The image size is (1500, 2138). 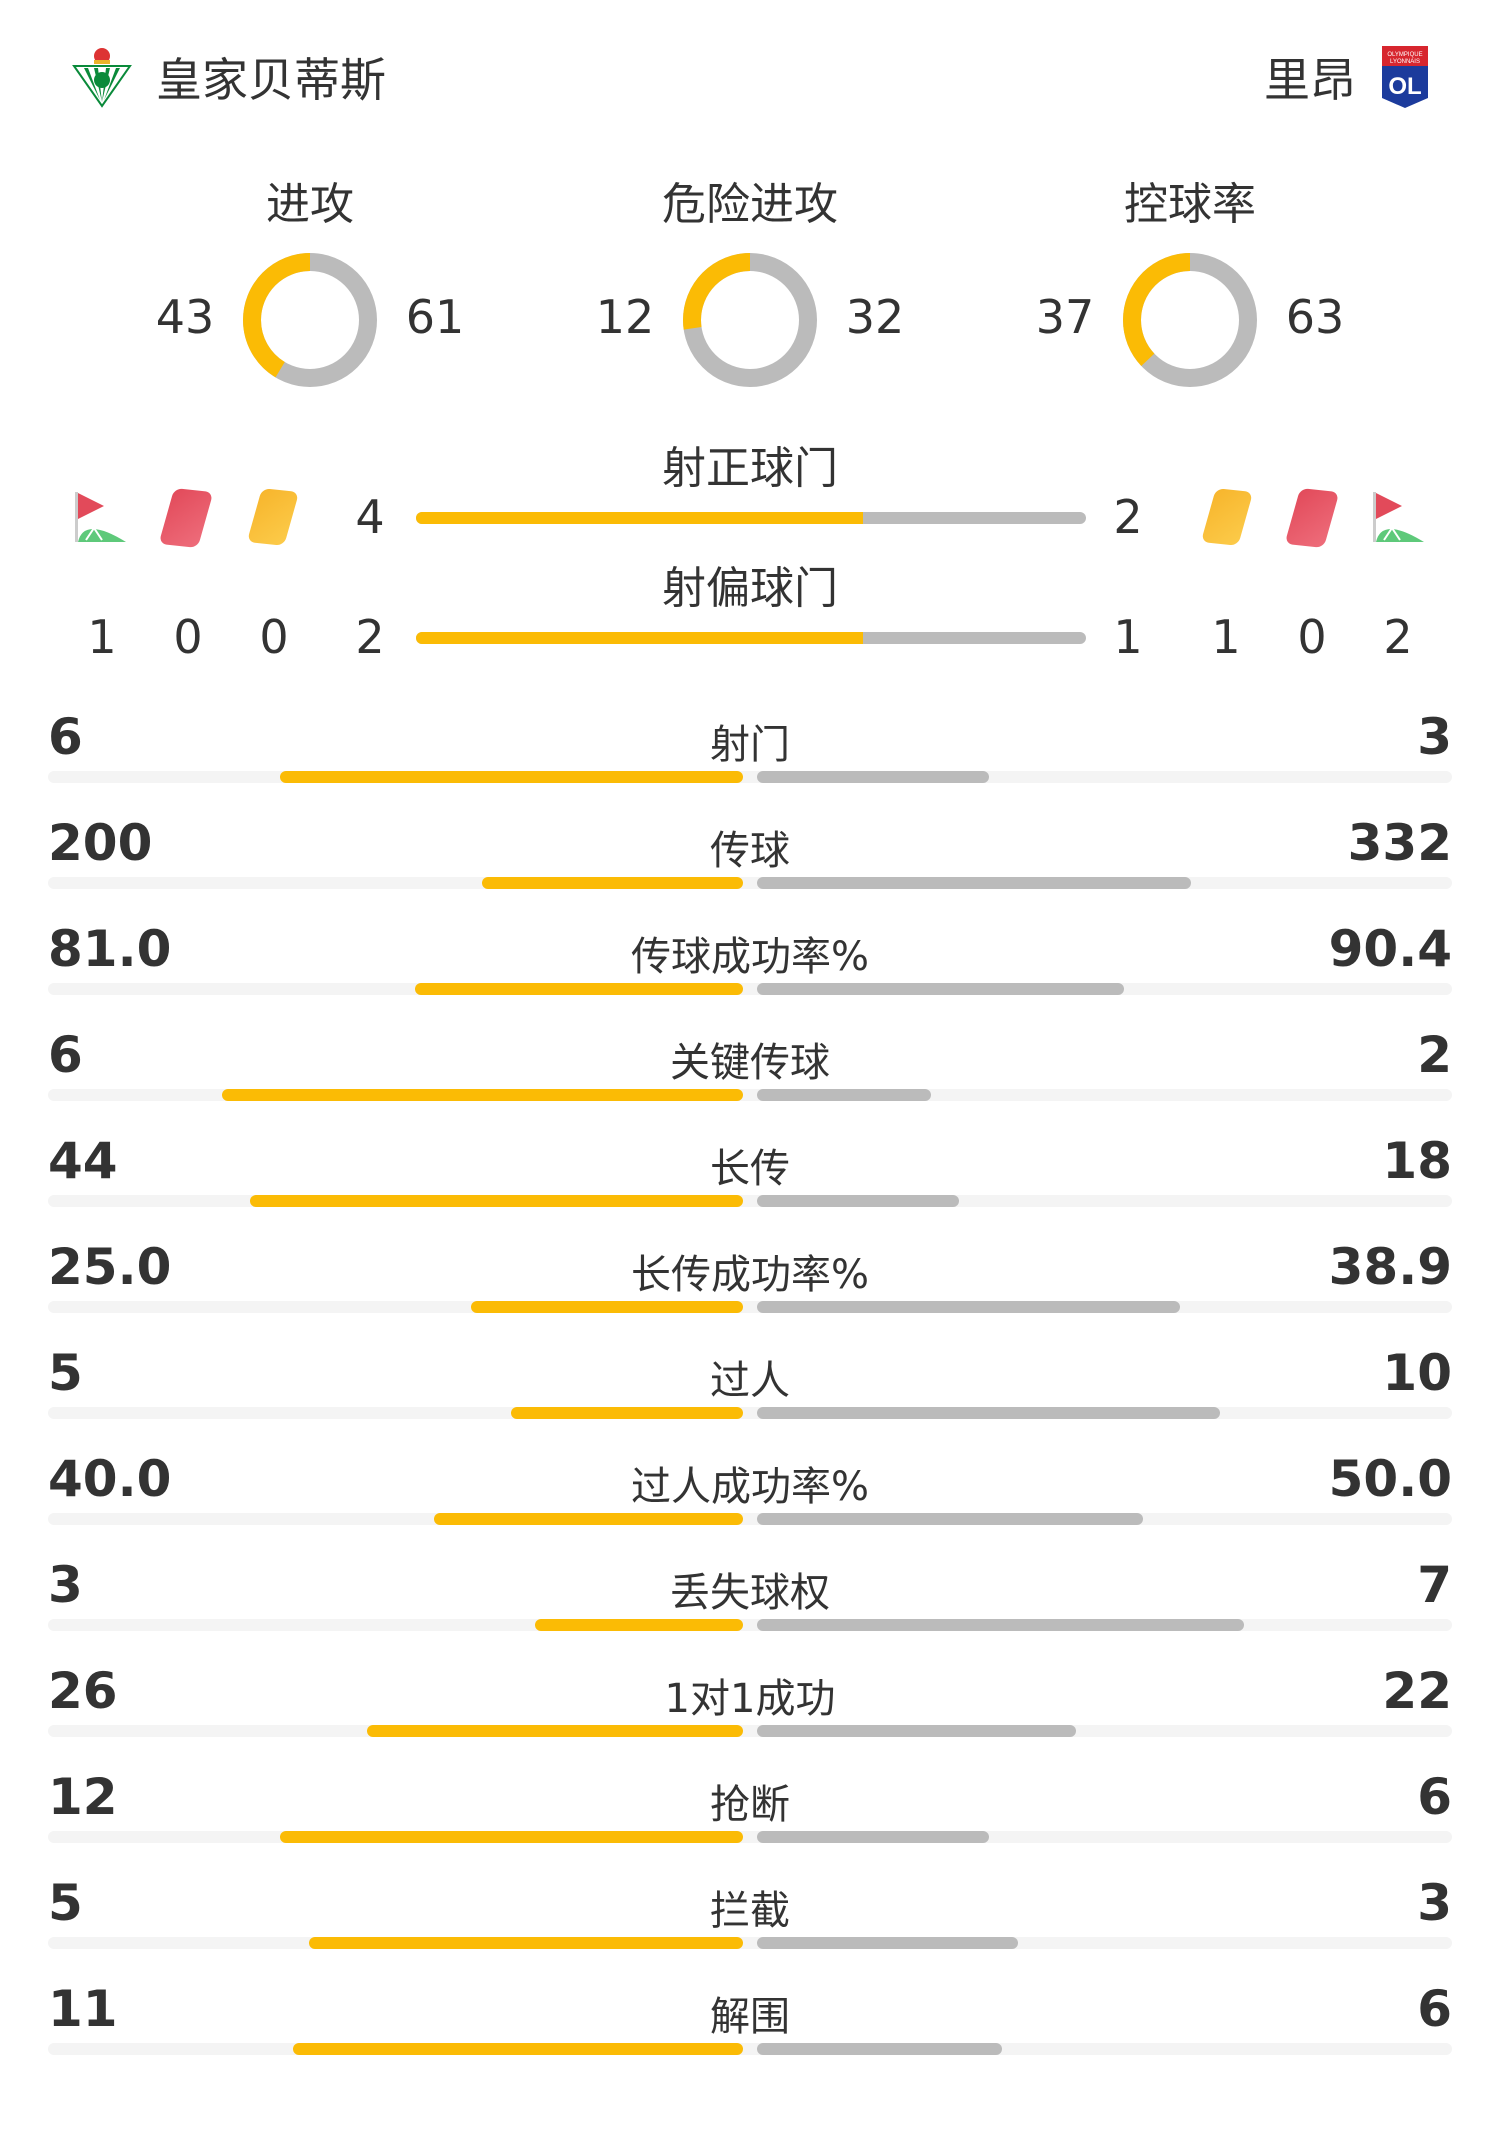 I want to click on donut-away-value: 61, so click(x=435, y=317).